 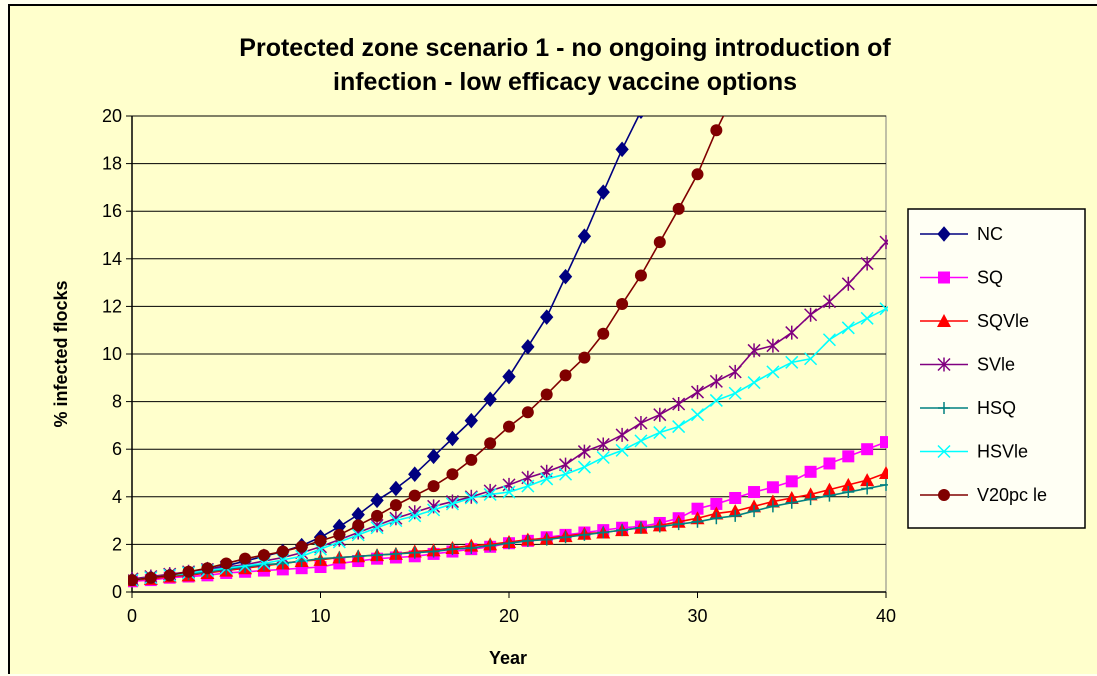 What do you see at coordinates (974, 452) in the screenshot?
I see `legend-item: HSVle` at bounding box center [974, 452].